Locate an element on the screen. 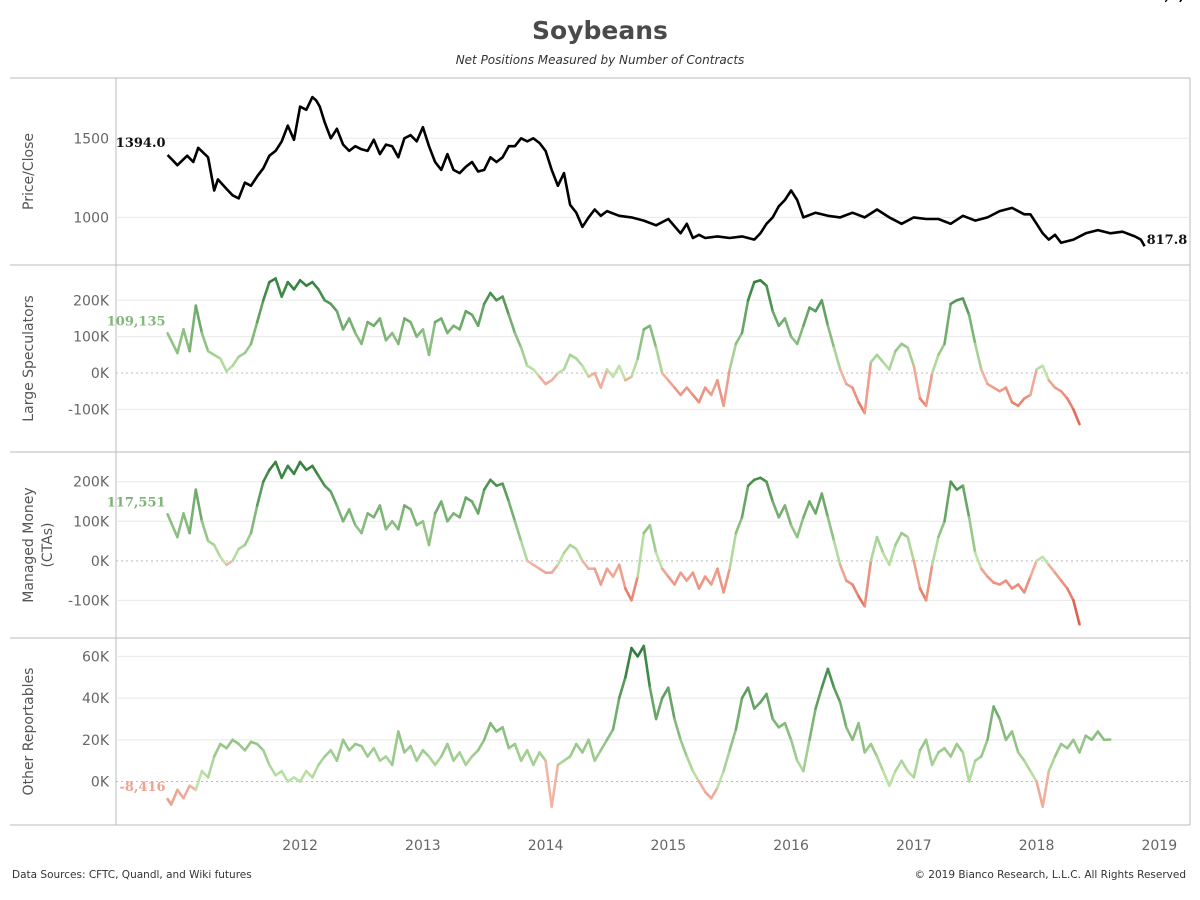 The width and height of the screenshot is (1200, 900). end-value-label-large_spec: -140,424 is located at coordinates (1173, 2).